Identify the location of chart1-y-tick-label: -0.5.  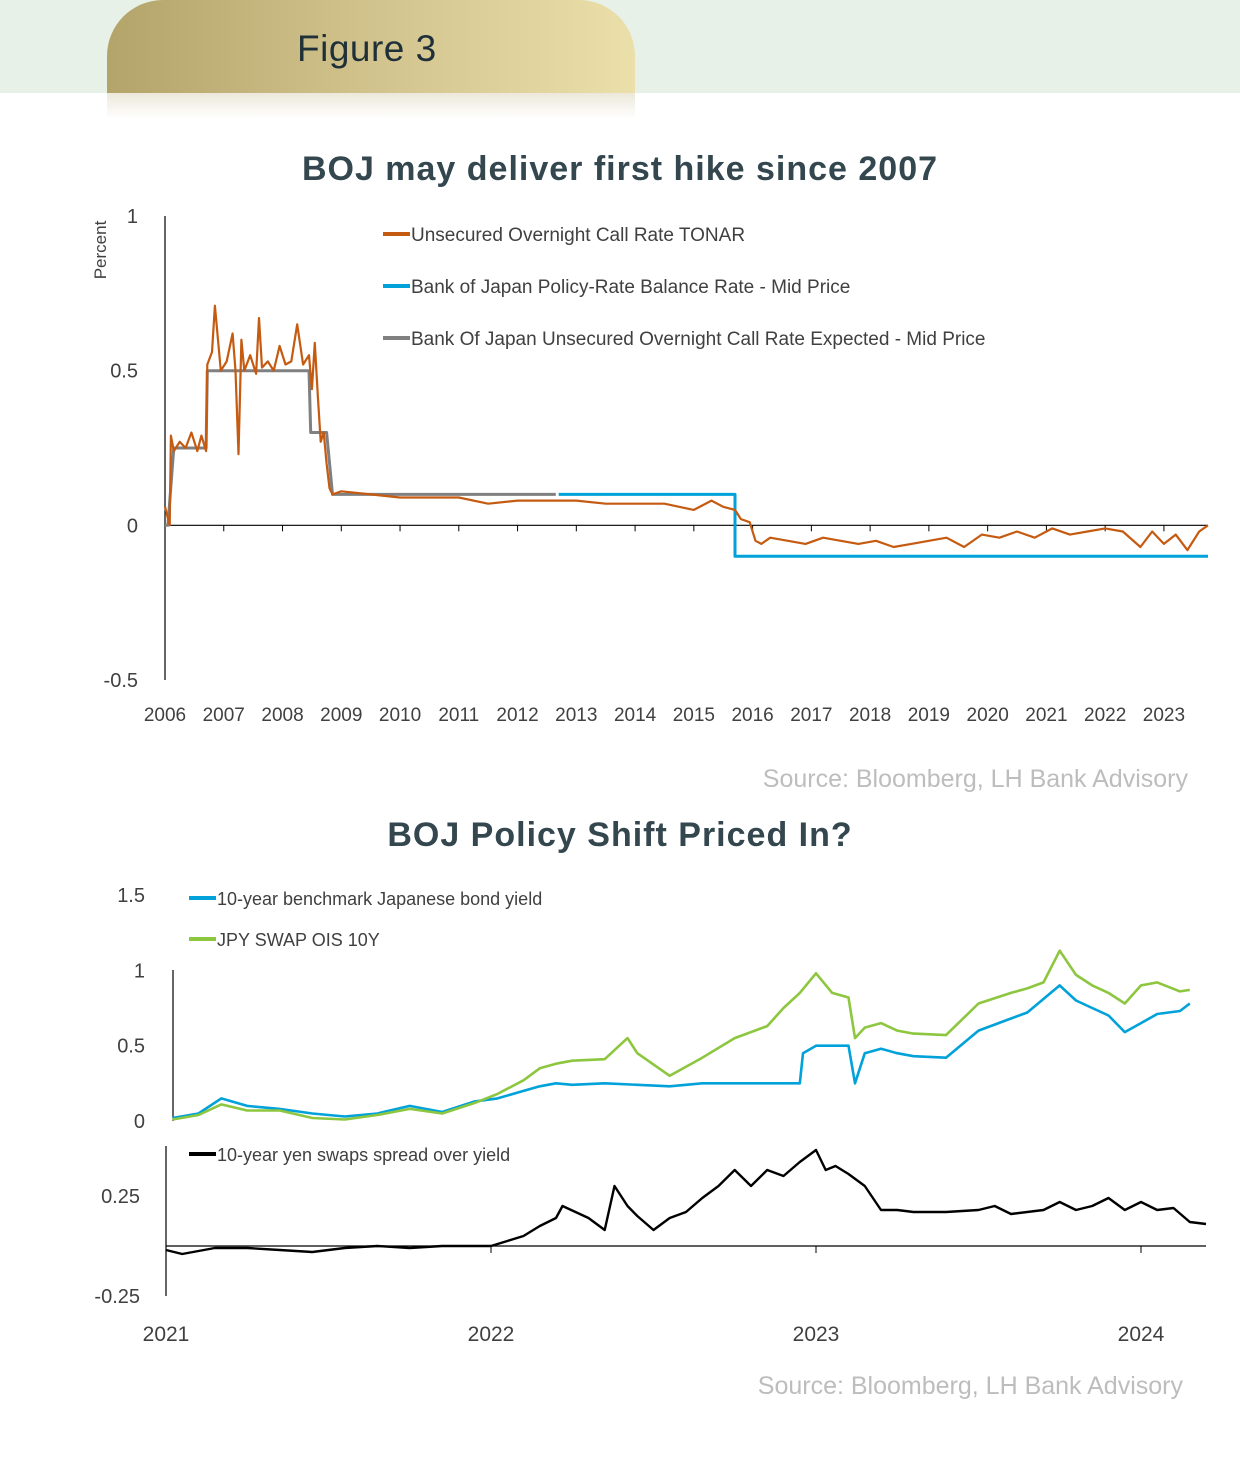
(121, 681).